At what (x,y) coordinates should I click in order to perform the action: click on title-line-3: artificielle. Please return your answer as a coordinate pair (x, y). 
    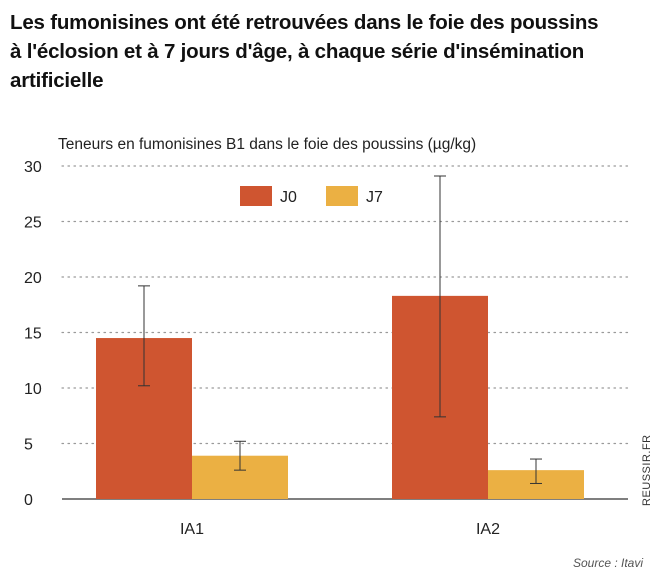
    Looking at the image, I should click on (57, 80).